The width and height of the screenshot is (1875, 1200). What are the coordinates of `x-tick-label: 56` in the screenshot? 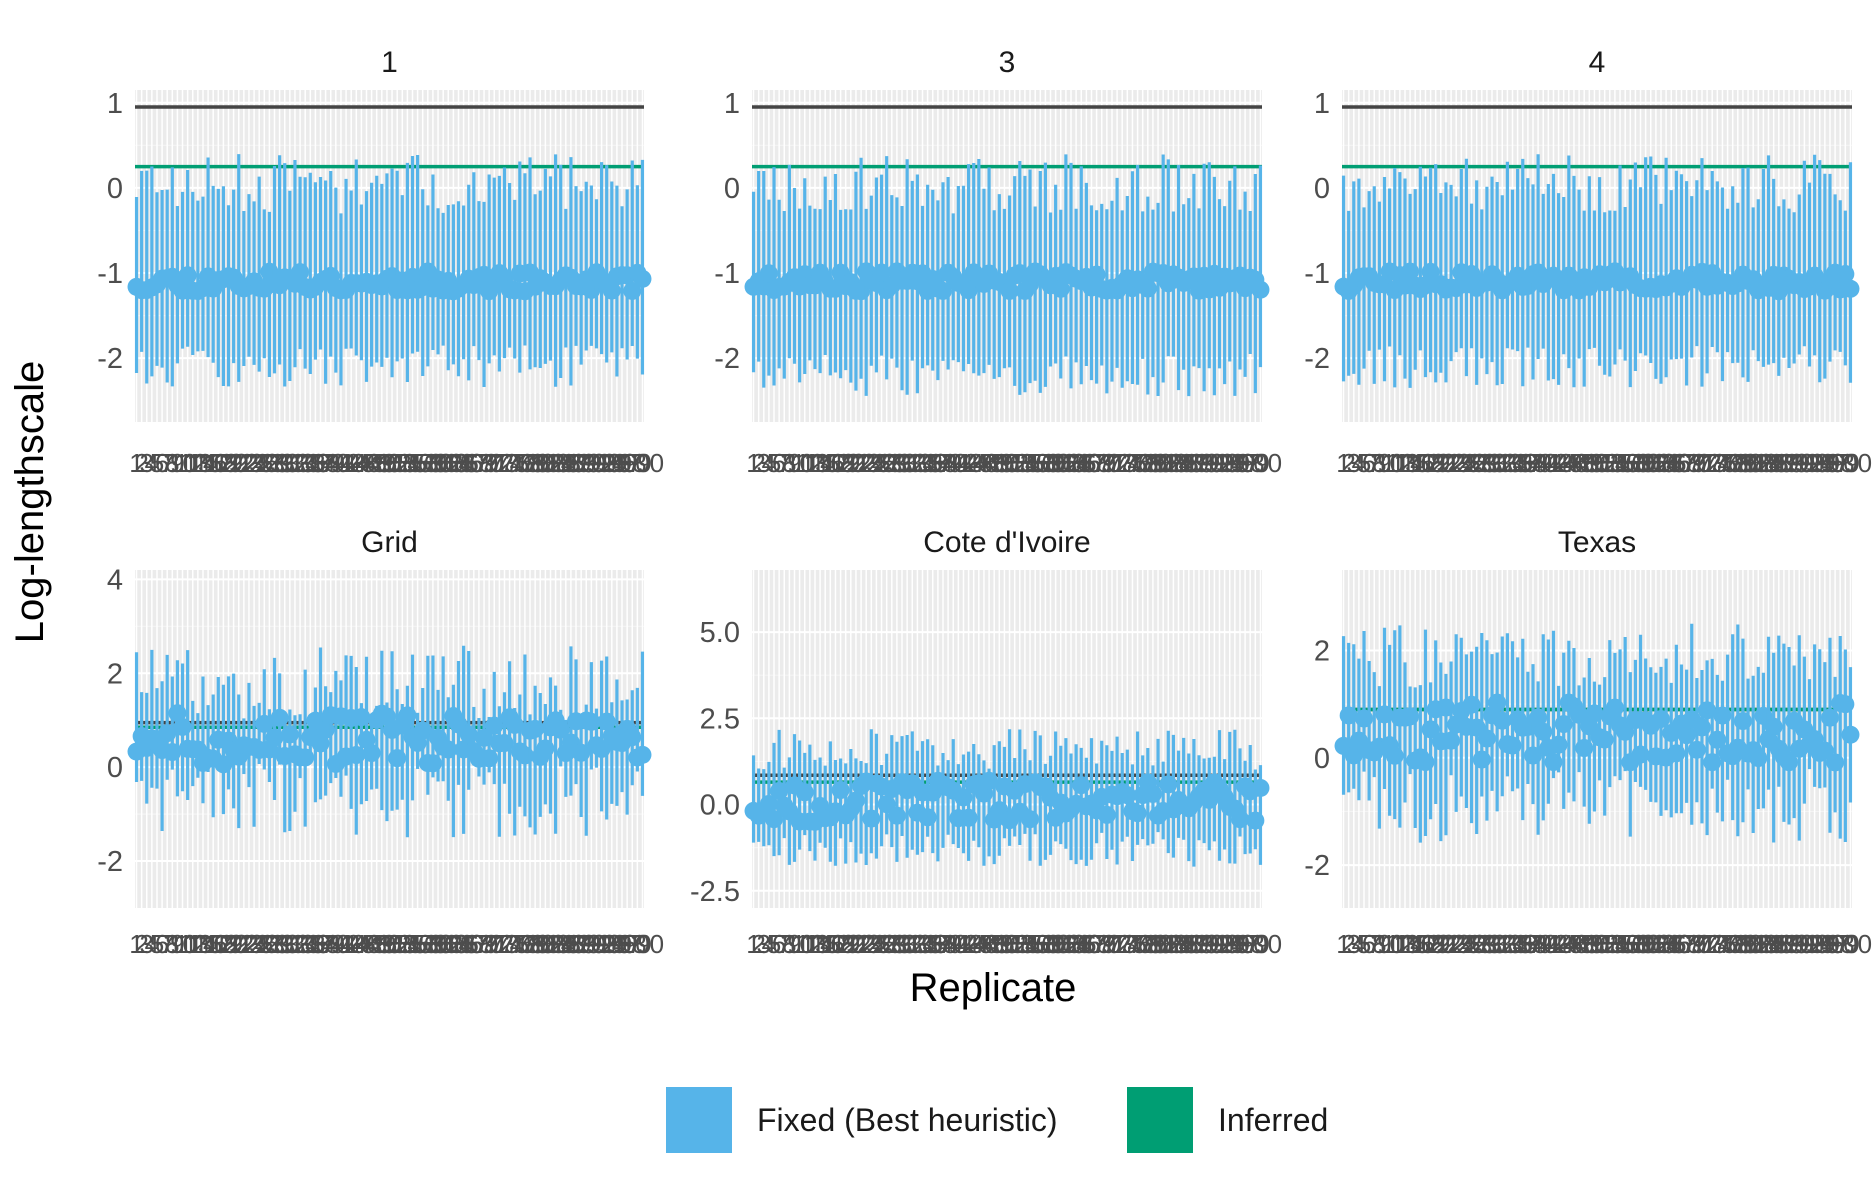 It's located at (1625, 463).